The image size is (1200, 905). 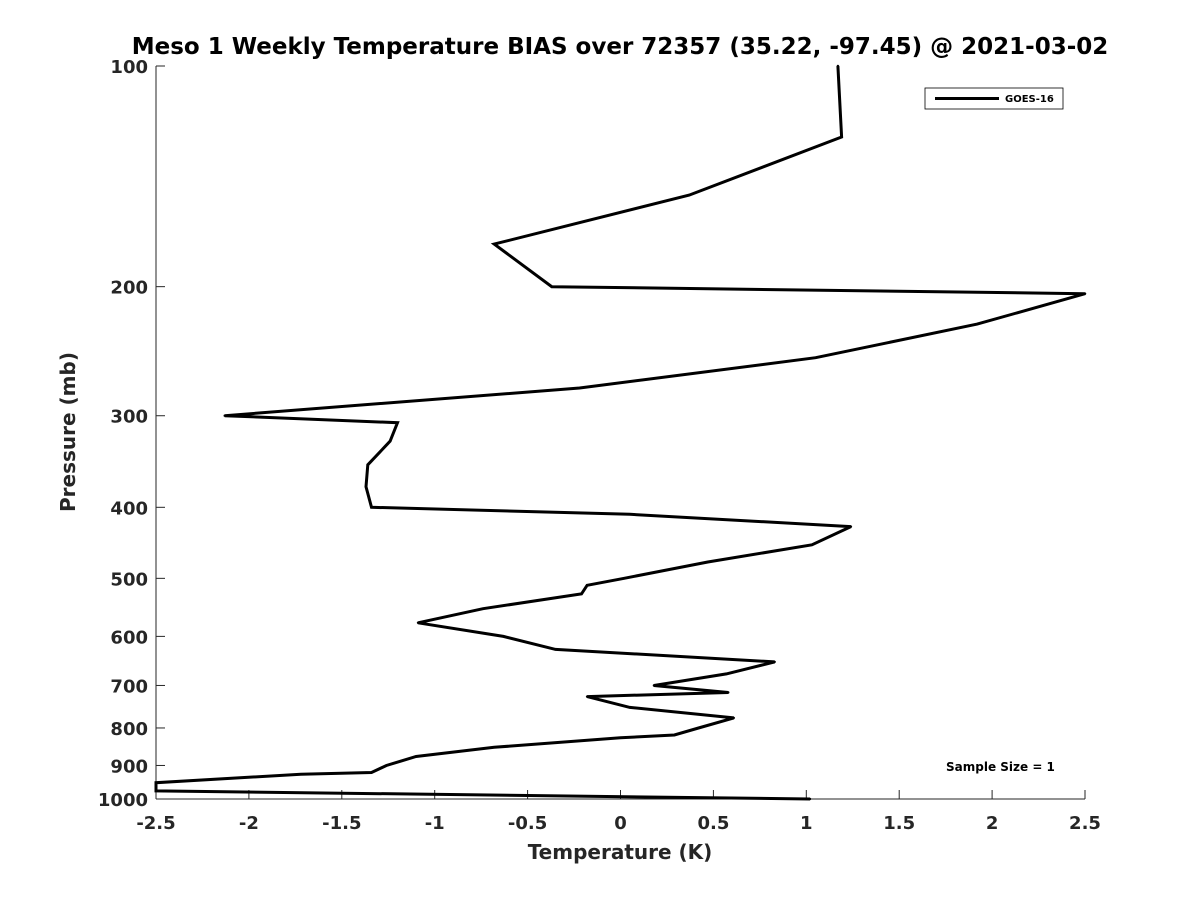 I want to click on y-tick-label: 200, so click(x=129, y=288).